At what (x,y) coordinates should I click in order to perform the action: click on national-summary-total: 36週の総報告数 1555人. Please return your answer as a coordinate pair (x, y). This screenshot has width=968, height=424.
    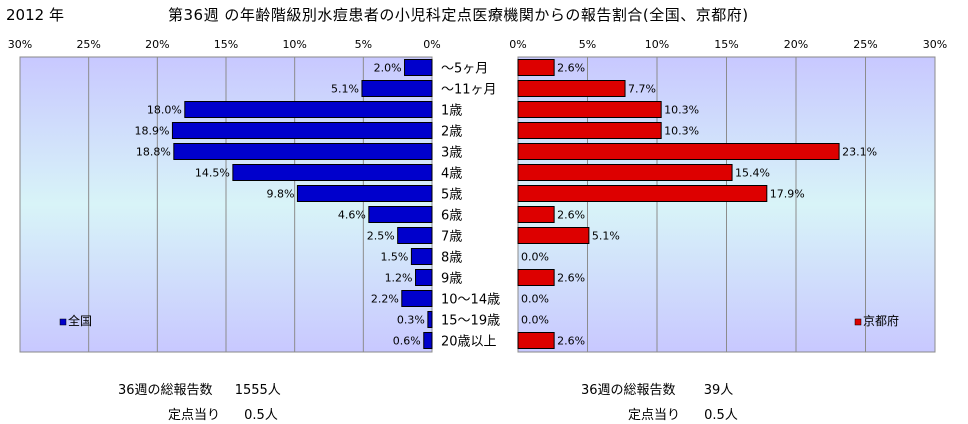
    Looking at the image, I should click on (199, 388).